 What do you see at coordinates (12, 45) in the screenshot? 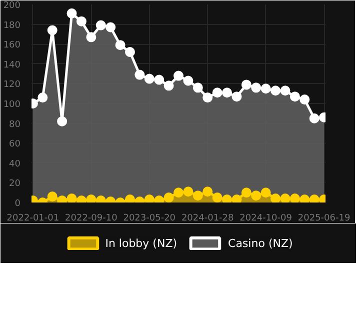
I see `y-tick-label: 160` at bounding box center [12, 45].